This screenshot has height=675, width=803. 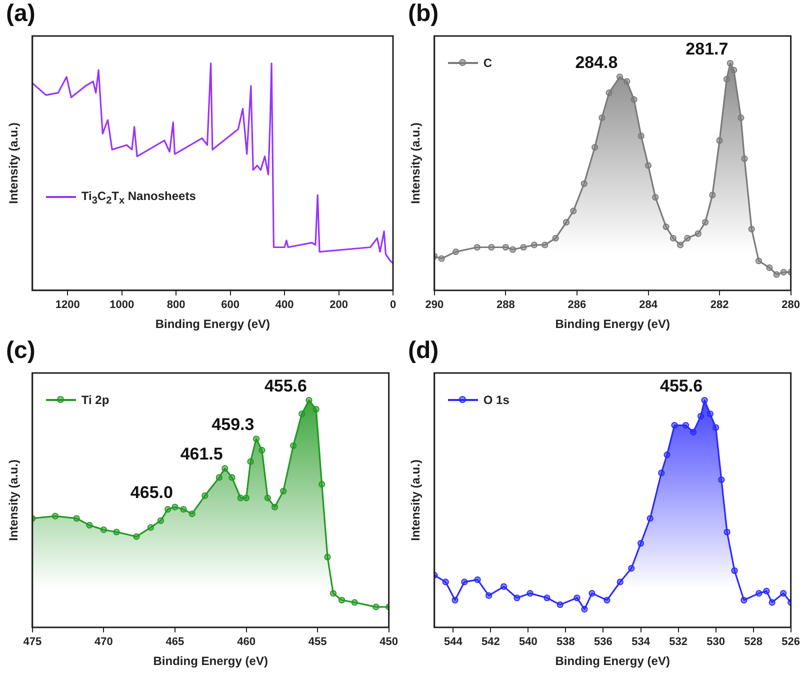 I want to click on x-tick-label: 400, so click(x=284, y=305).